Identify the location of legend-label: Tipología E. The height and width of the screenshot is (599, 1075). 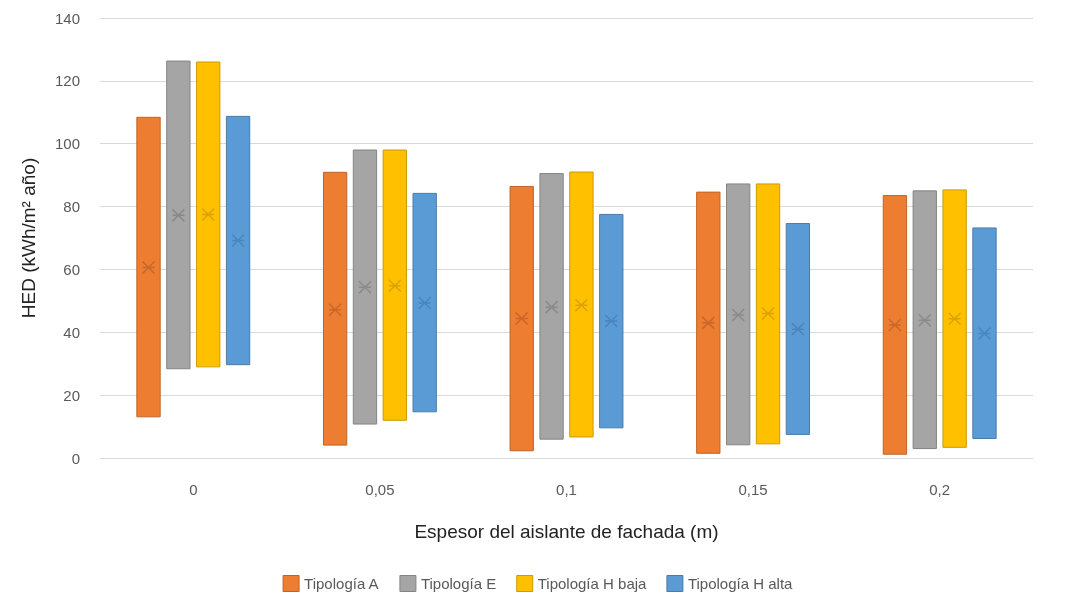
(458, 583).